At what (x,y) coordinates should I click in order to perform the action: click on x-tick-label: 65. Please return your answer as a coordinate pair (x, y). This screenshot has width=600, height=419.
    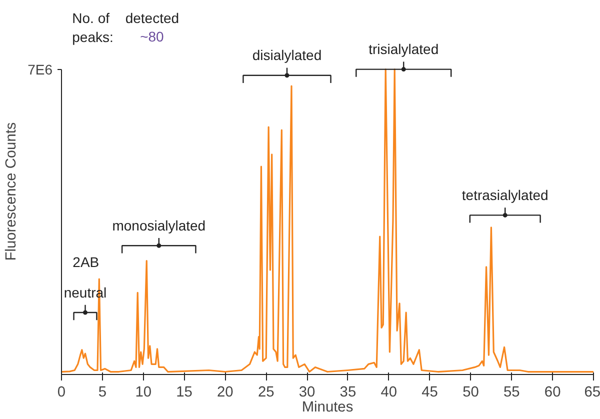
    Looking at the image, I should click on (592, 392).